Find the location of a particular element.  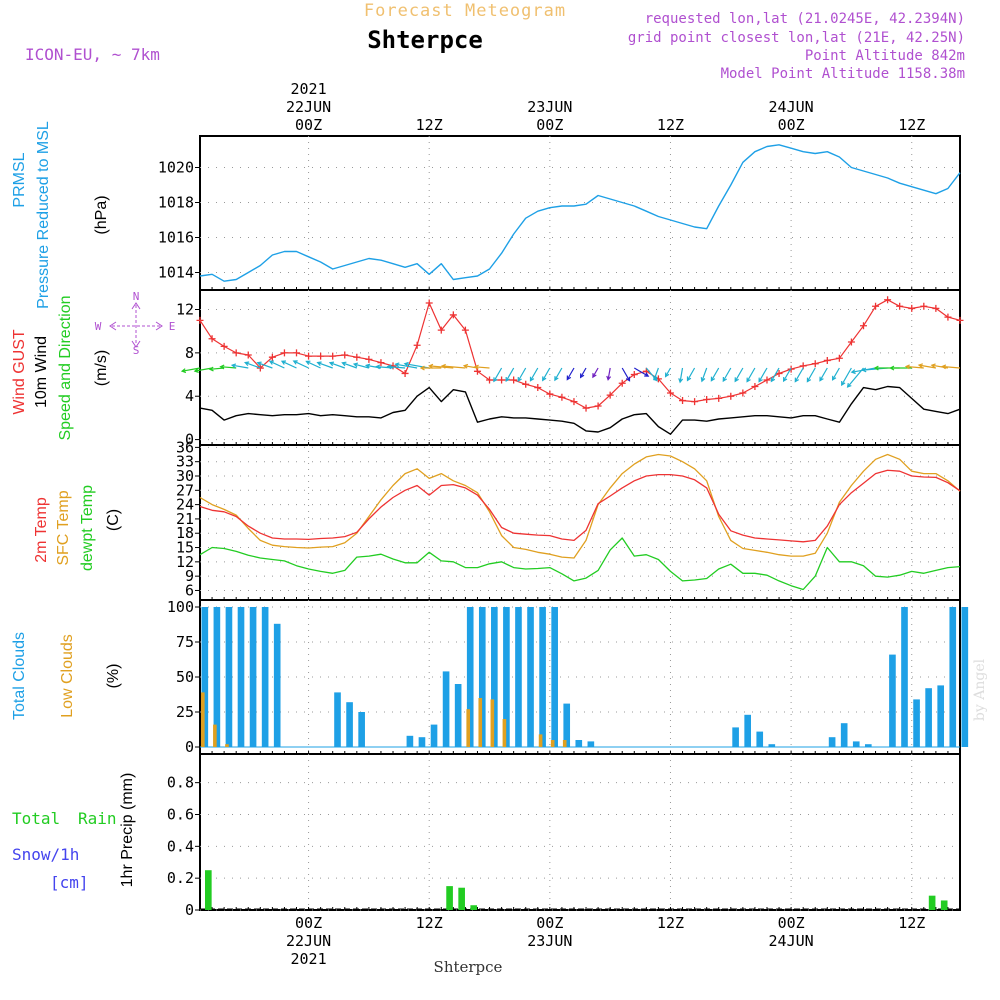

clouds-y-tick-label: 100 is located at coordinates (180, 607).